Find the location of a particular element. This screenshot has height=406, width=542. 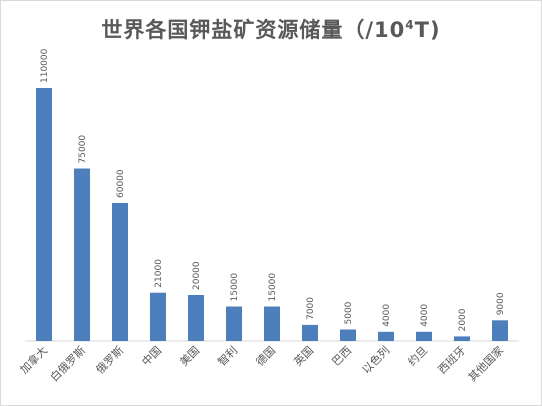

data-label-0: 110000 is located at coordinates (45, 65).